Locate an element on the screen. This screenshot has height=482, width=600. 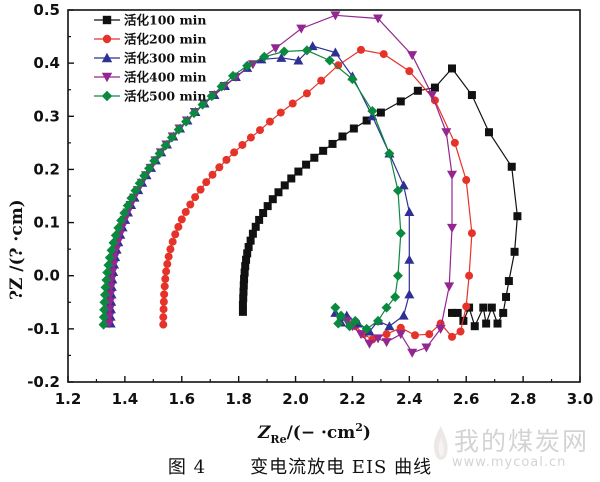
legend-item-4: 活化400 min is located at coordinates (150, 77).